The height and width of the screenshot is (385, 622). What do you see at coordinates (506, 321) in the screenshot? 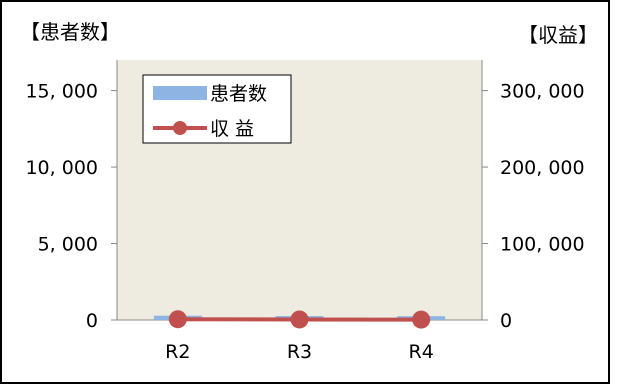
I see `right-tick-label: 0` at bounding box center [506, 321].